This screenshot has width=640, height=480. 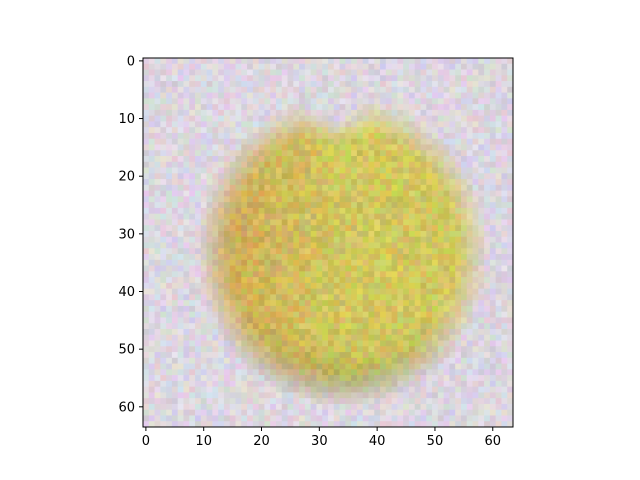 I want to click on y-tick-label: 40, so click(x=126, y=292).